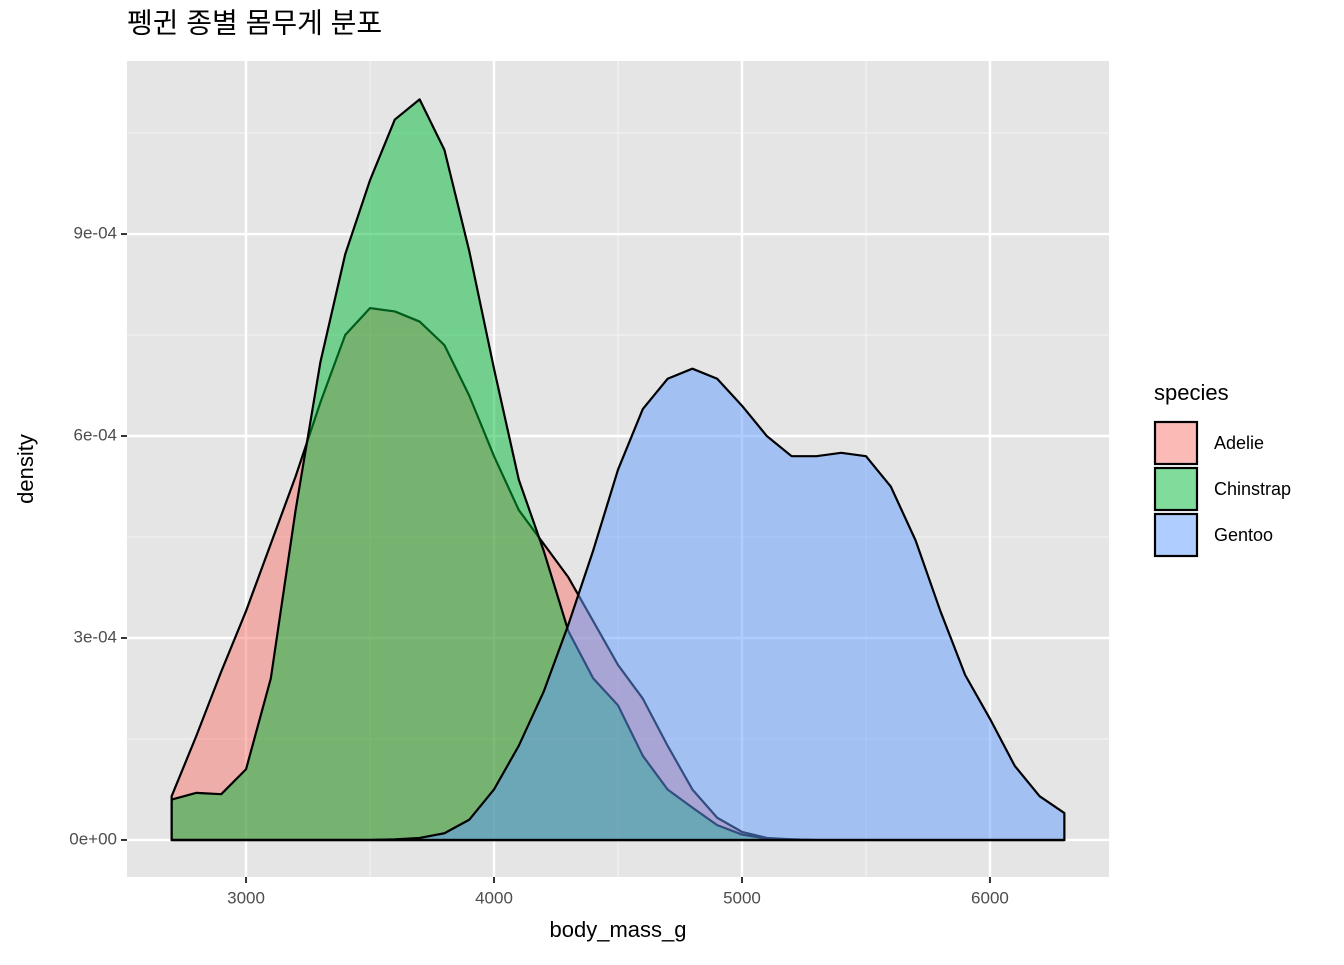  I want to click on x-tick-label: 3000, so click(246, 897).